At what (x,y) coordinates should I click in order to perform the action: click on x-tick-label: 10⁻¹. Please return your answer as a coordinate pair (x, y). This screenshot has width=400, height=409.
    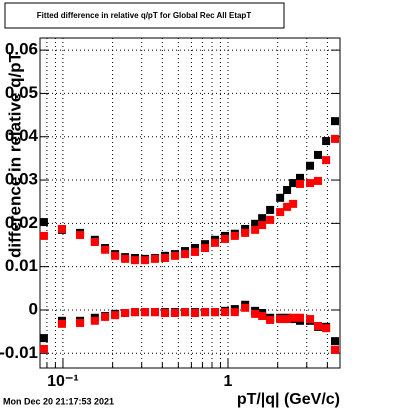
    Looking at the image, I should click on (63, 381).